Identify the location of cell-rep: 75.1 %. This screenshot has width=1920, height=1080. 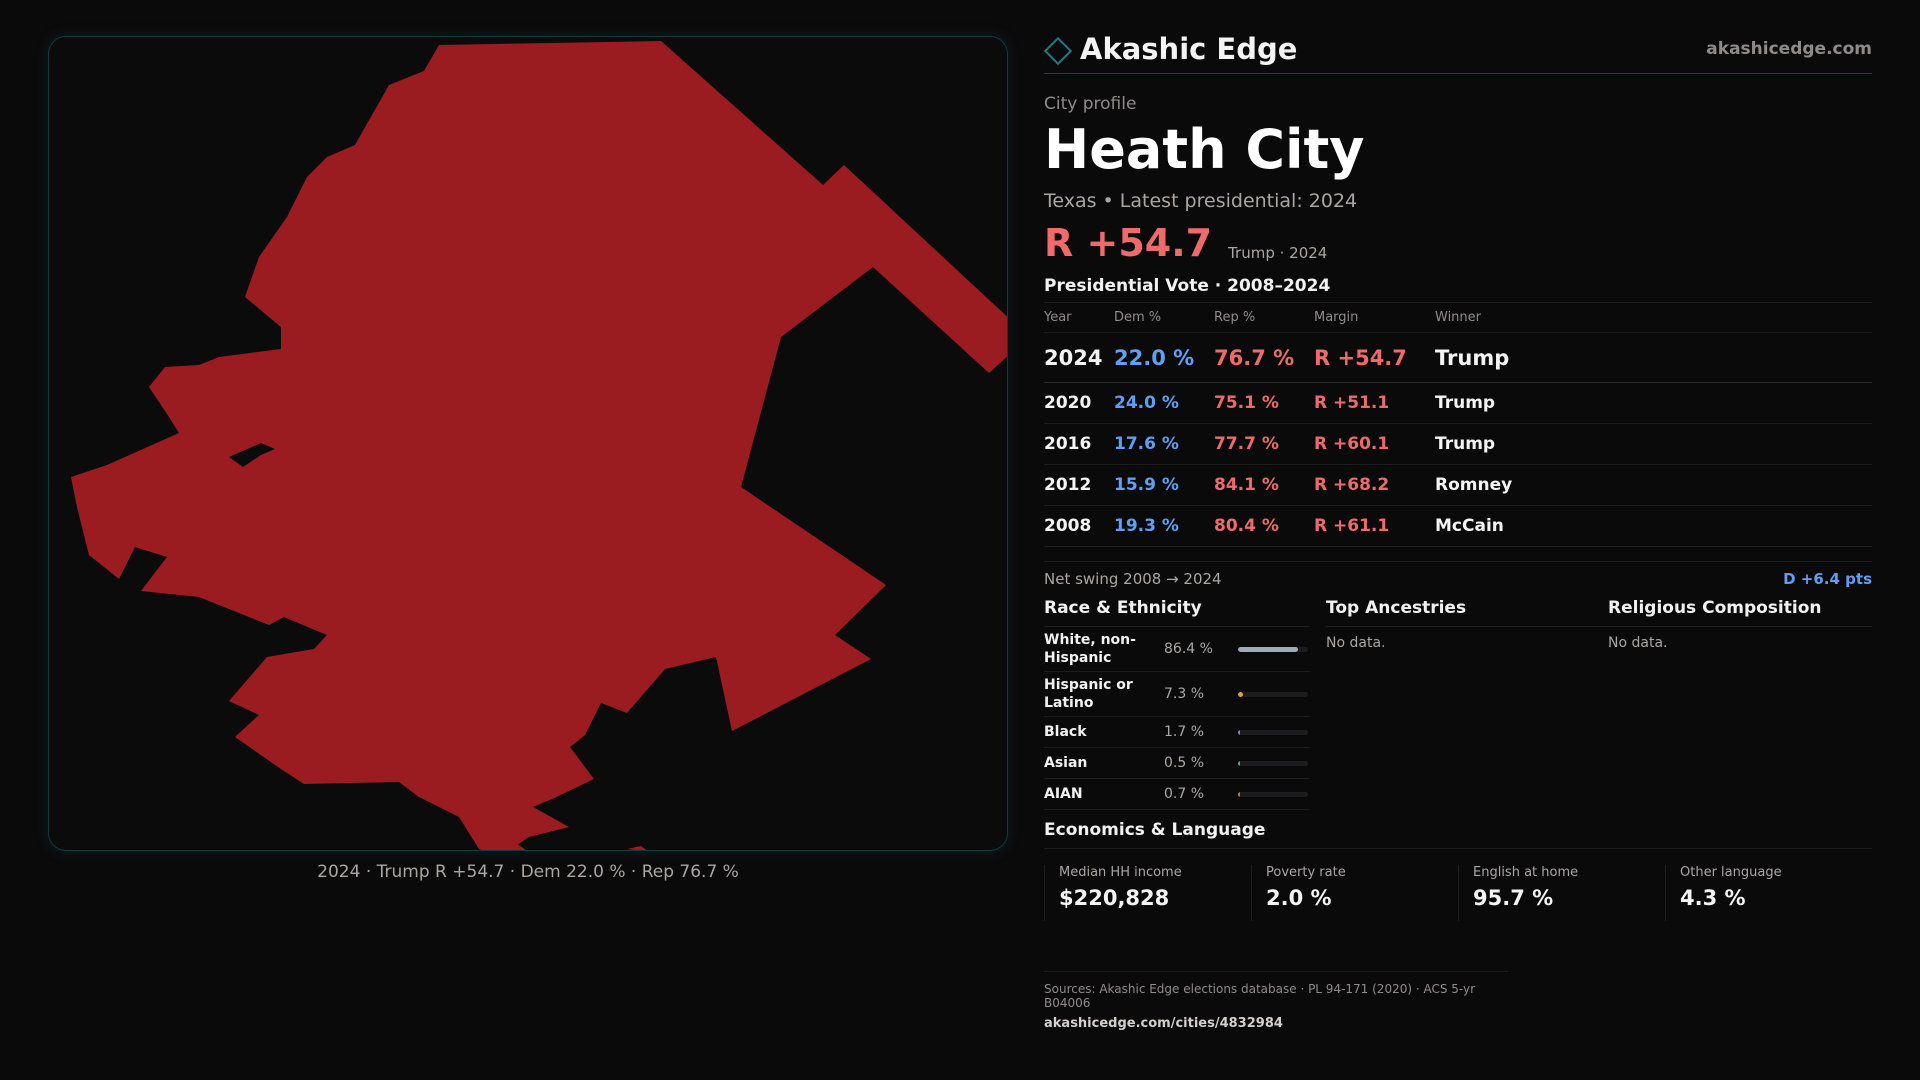
(1264, 403).